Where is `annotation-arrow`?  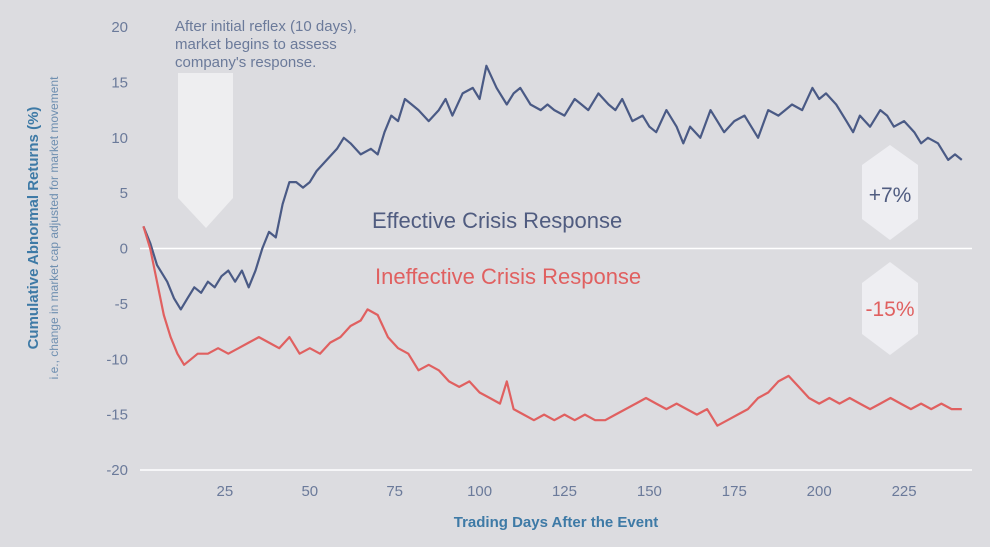
annotation-arrow is located at coordinates (205, 150).